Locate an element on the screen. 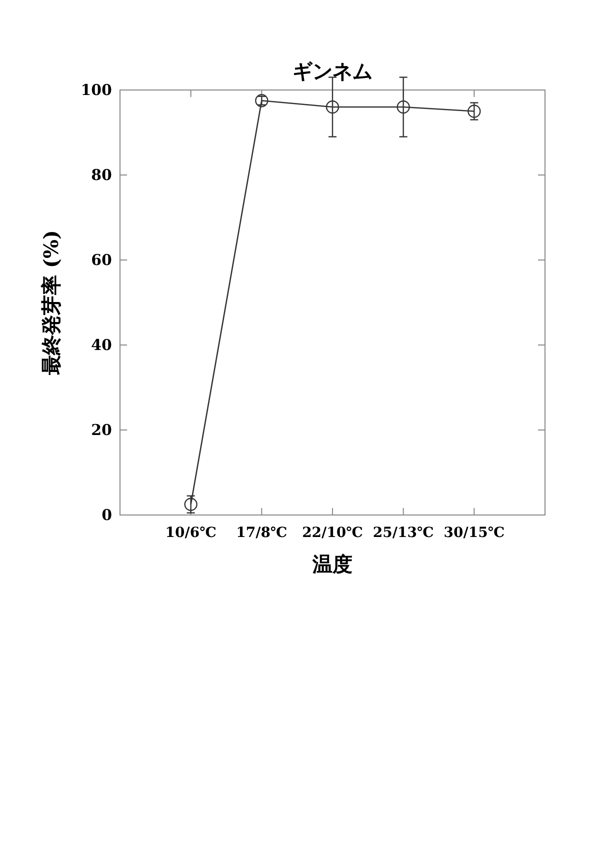 This screenshot has height=842, width=595. y-tick-label: 60 is located at coordinates (101, 260).